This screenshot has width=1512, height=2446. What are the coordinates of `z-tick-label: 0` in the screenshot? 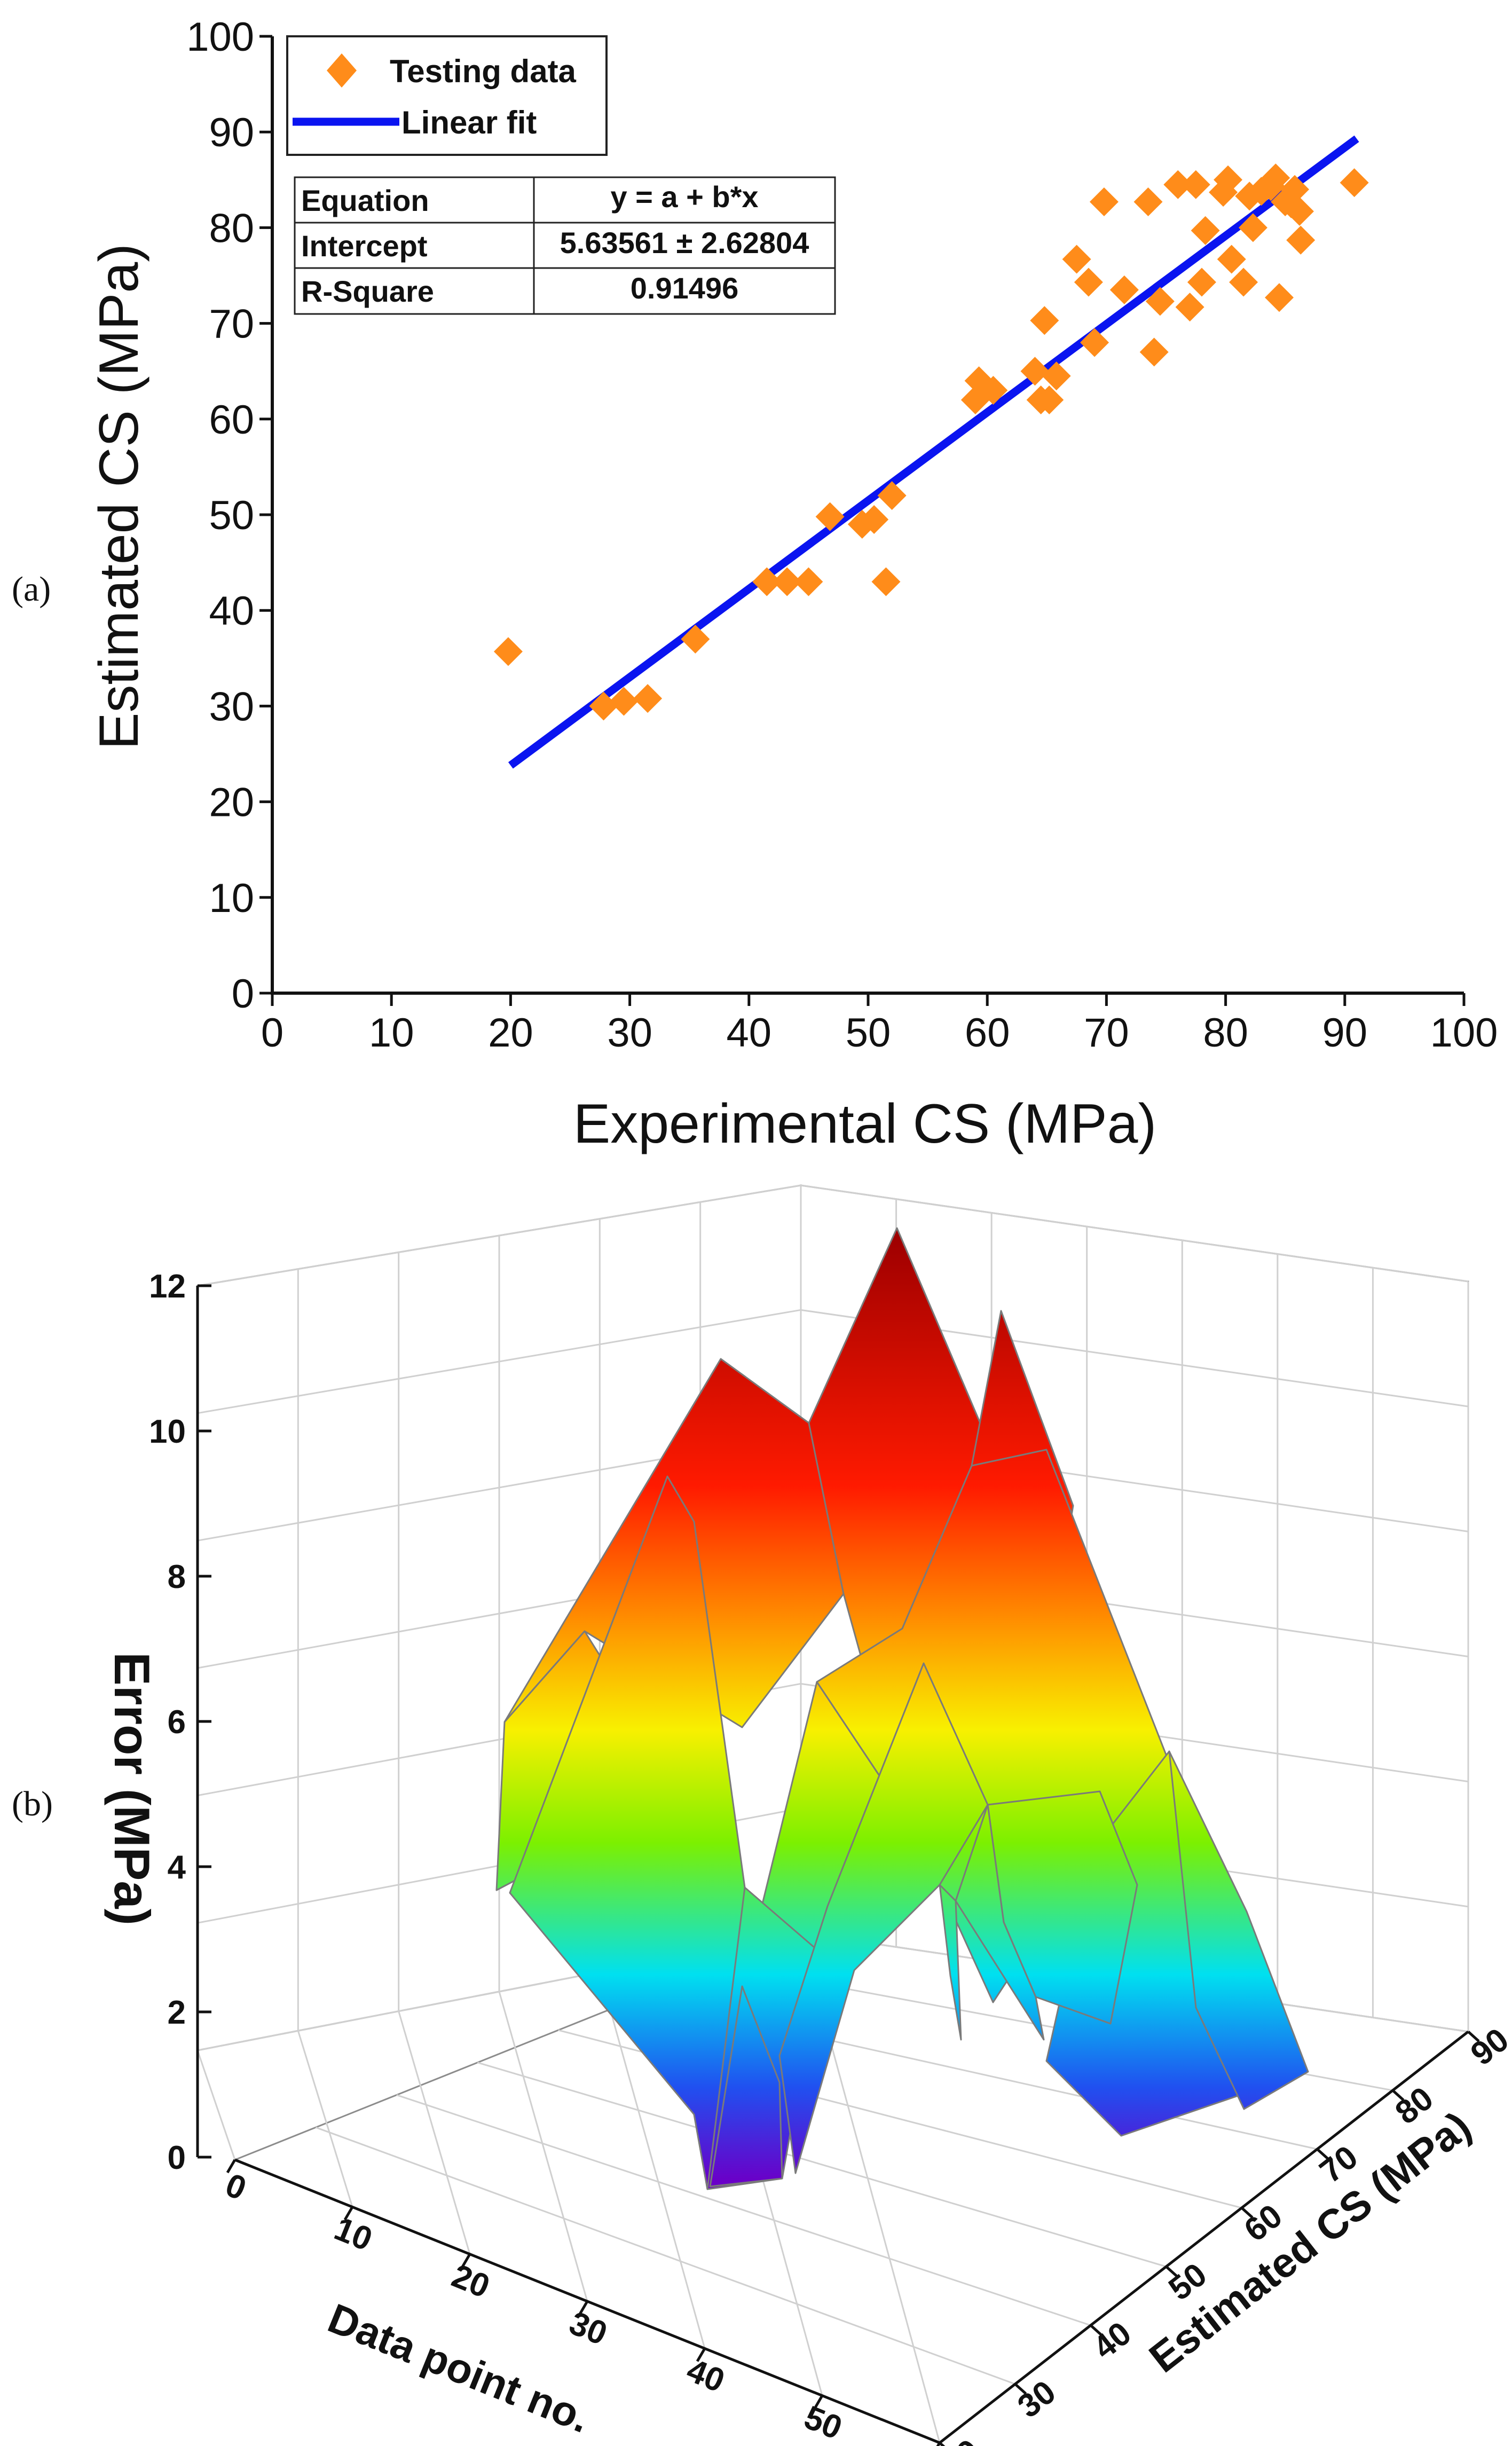 It's located at (177, 2158).